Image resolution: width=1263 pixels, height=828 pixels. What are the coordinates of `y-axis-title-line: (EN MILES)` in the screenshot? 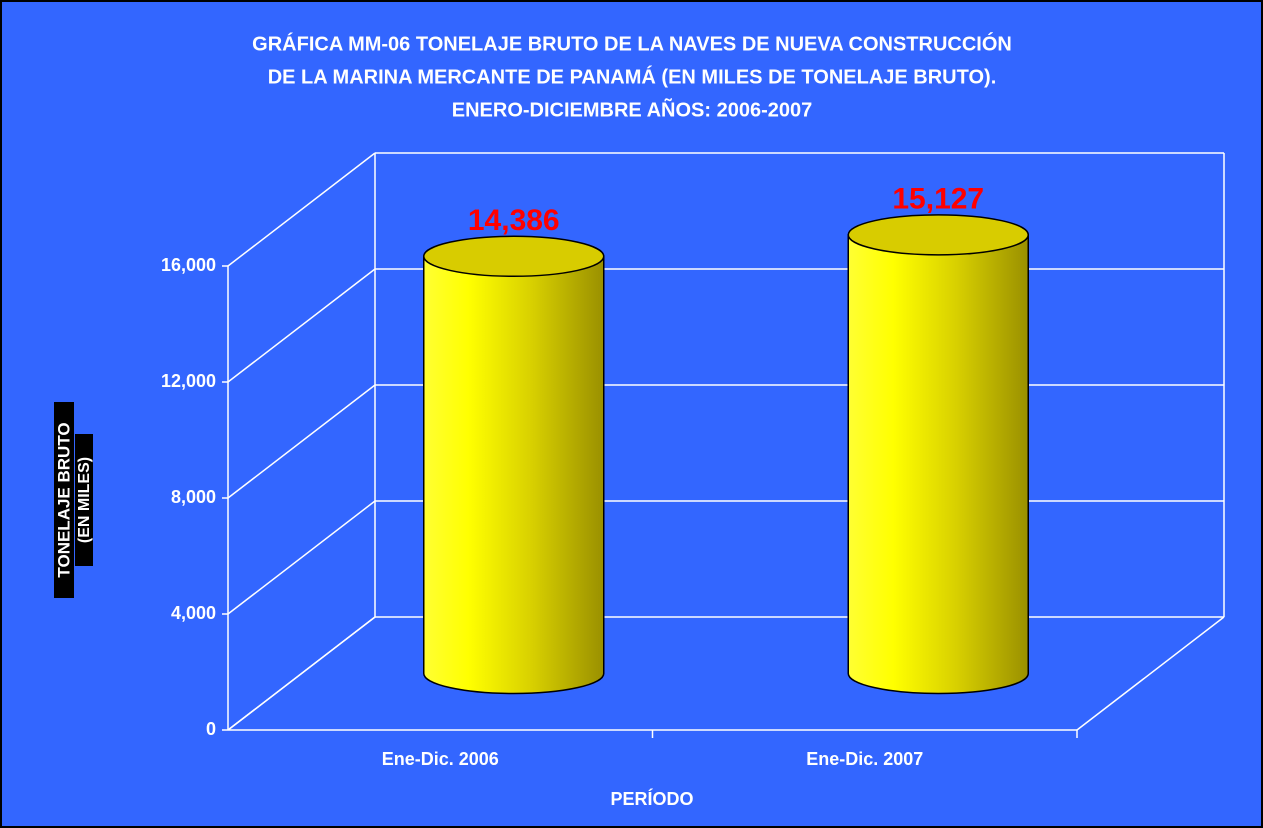 It's located at (84, 500).